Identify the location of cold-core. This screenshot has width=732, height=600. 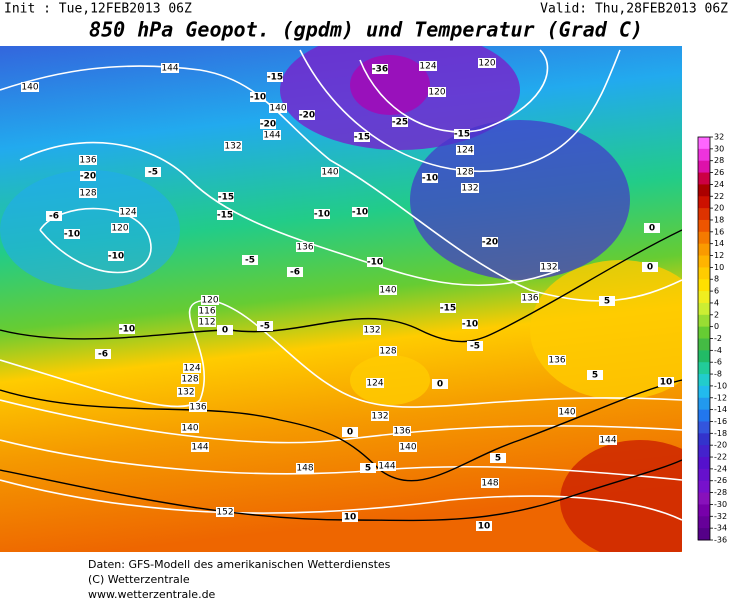
(390, 85).